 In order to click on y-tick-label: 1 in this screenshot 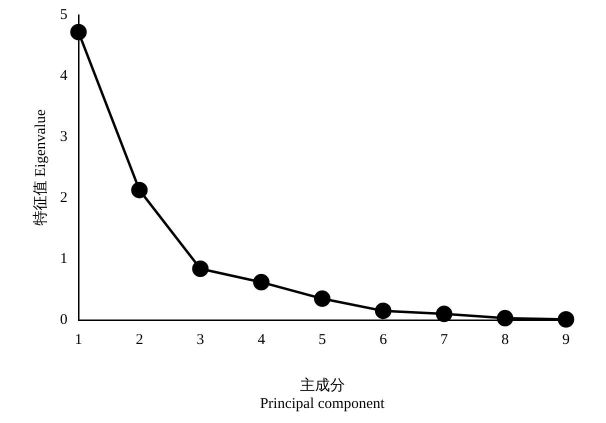, I will do `click(64, 258)`.